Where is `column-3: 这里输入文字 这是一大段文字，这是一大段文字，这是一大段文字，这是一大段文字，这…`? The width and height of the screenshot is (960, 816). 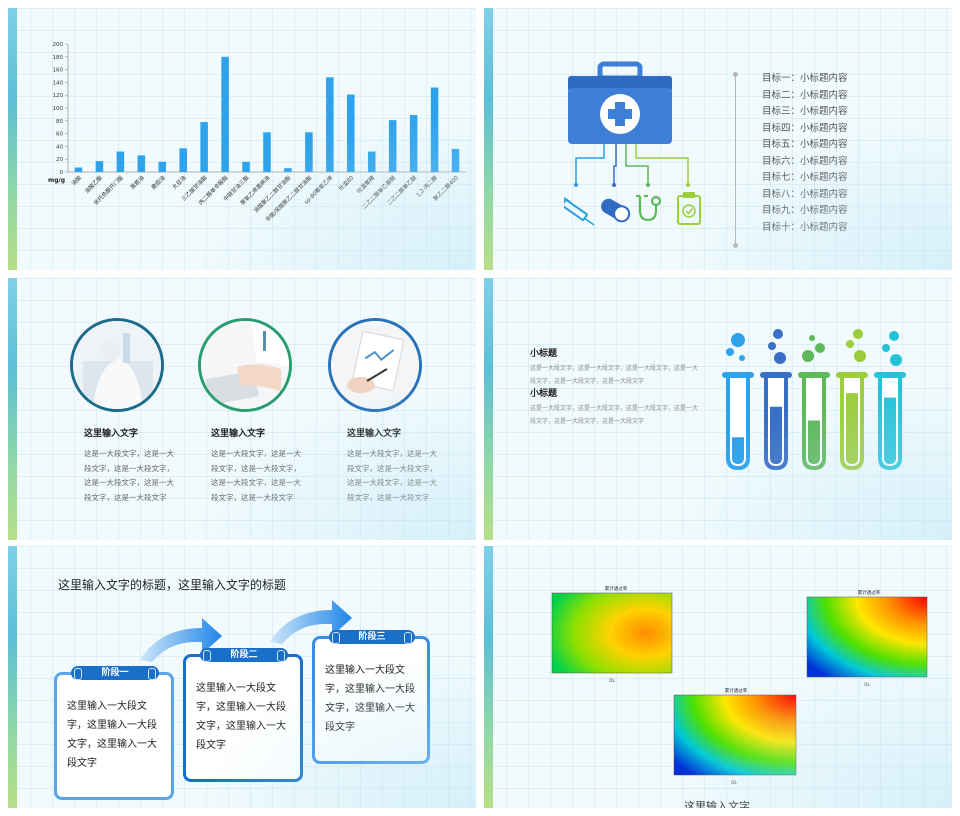 column-3: 这里输入文字 这是一大段文字，这是一大段文字，这是一大段文字，这是一大段文字，这… is located at coordinates (393, 465).